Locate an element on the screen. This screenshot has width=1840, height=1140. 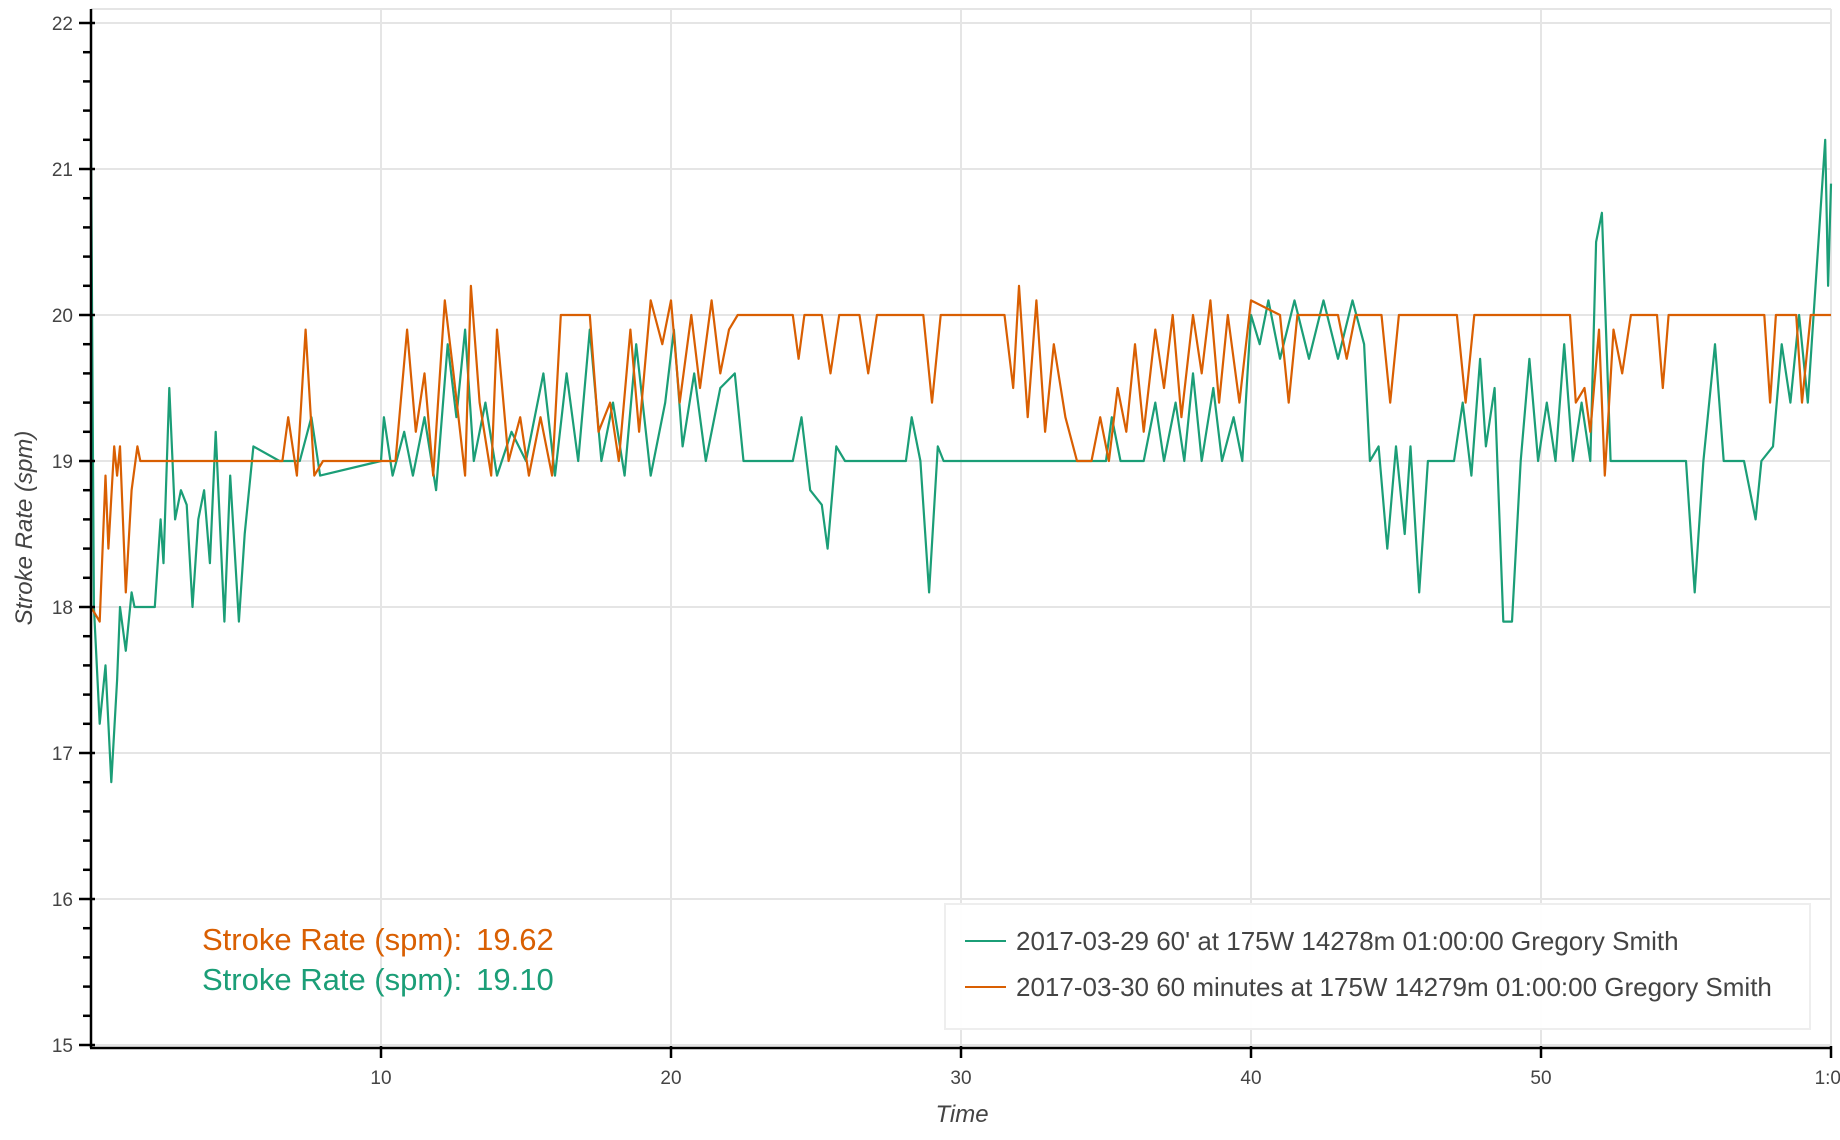
x-axis-label: Time is located at coordinates (961, 1114).